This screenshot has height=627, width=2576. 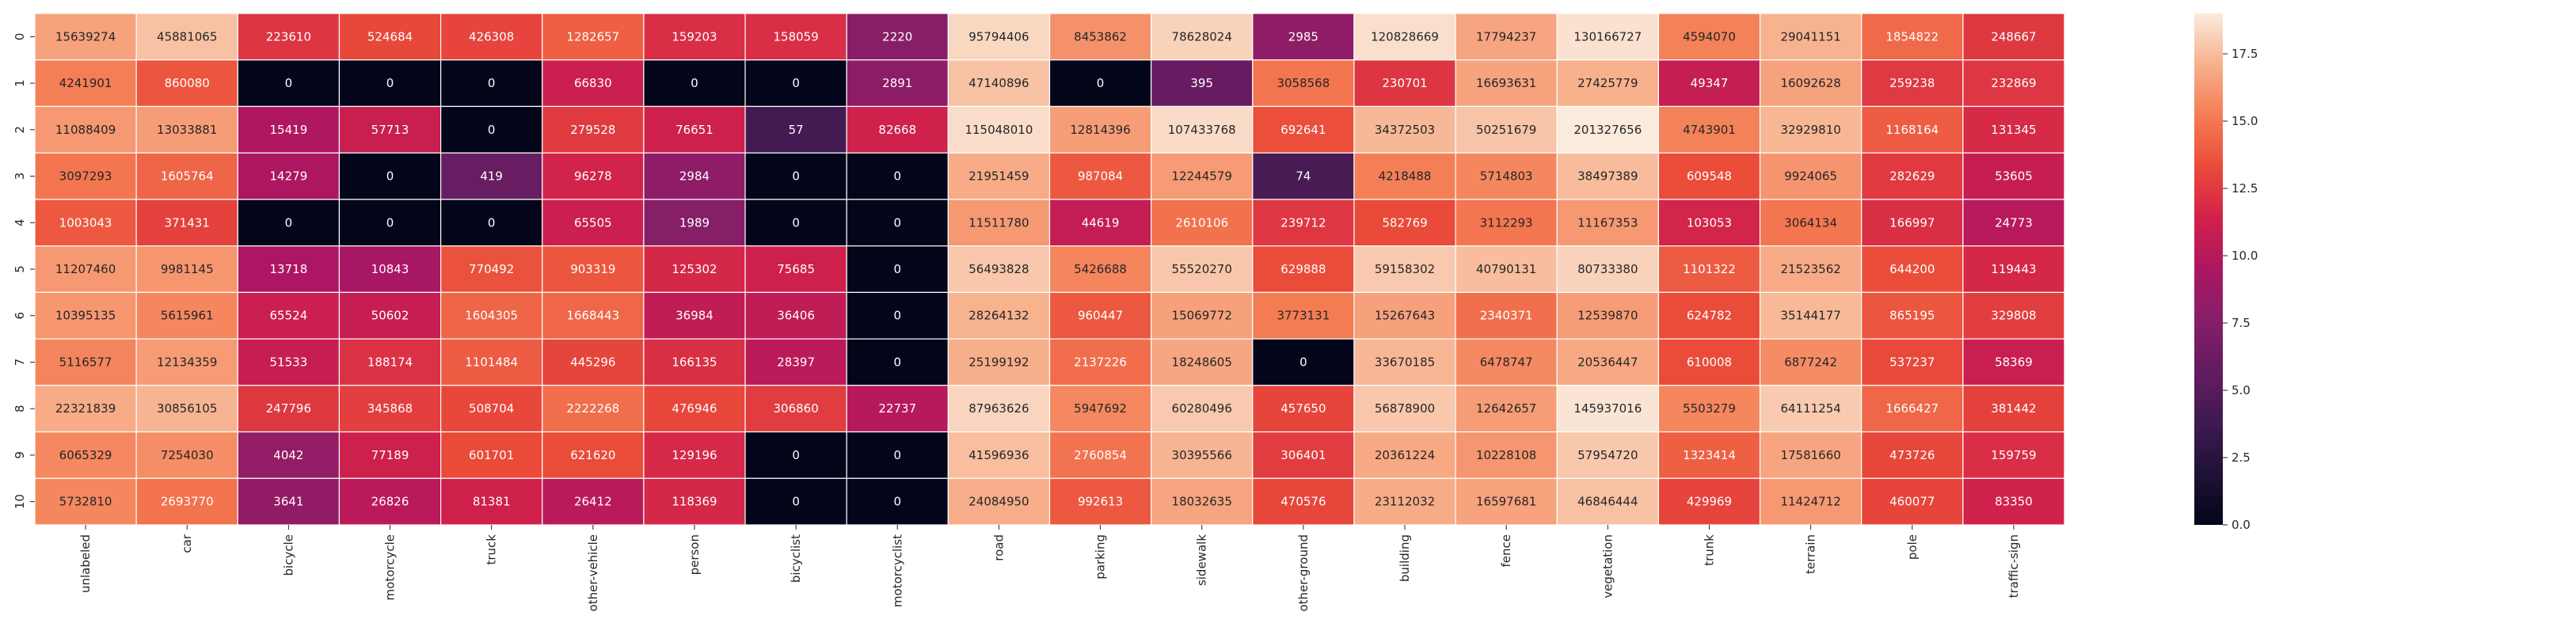 What do you see at coordinates (390, 408) in the screenshot?
I see `cell-value-label: 345868` at bounding box center [390, 408].